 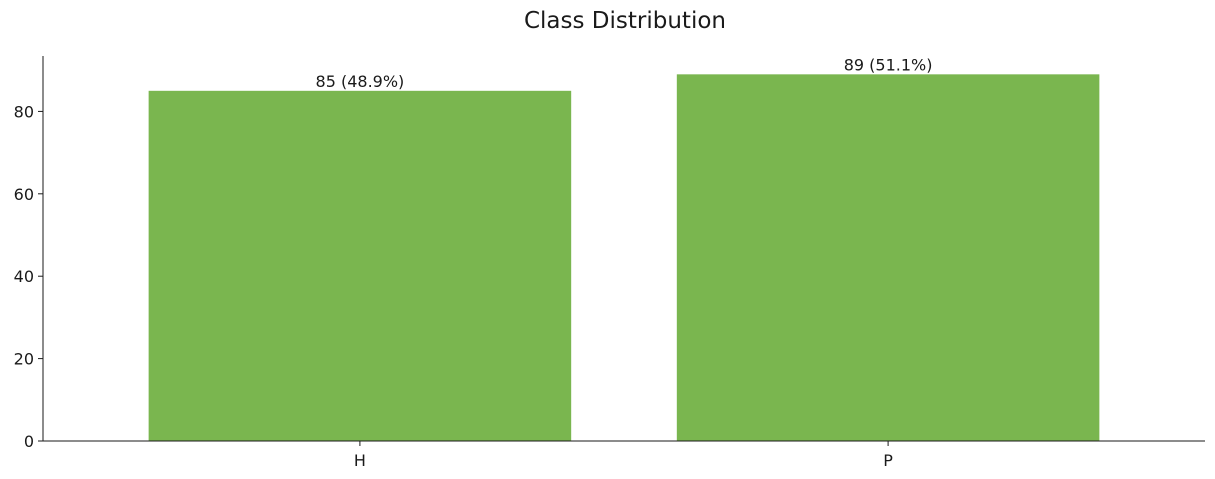 I want to click on y-tick-label-20: 20, so click(x=24, y=359).